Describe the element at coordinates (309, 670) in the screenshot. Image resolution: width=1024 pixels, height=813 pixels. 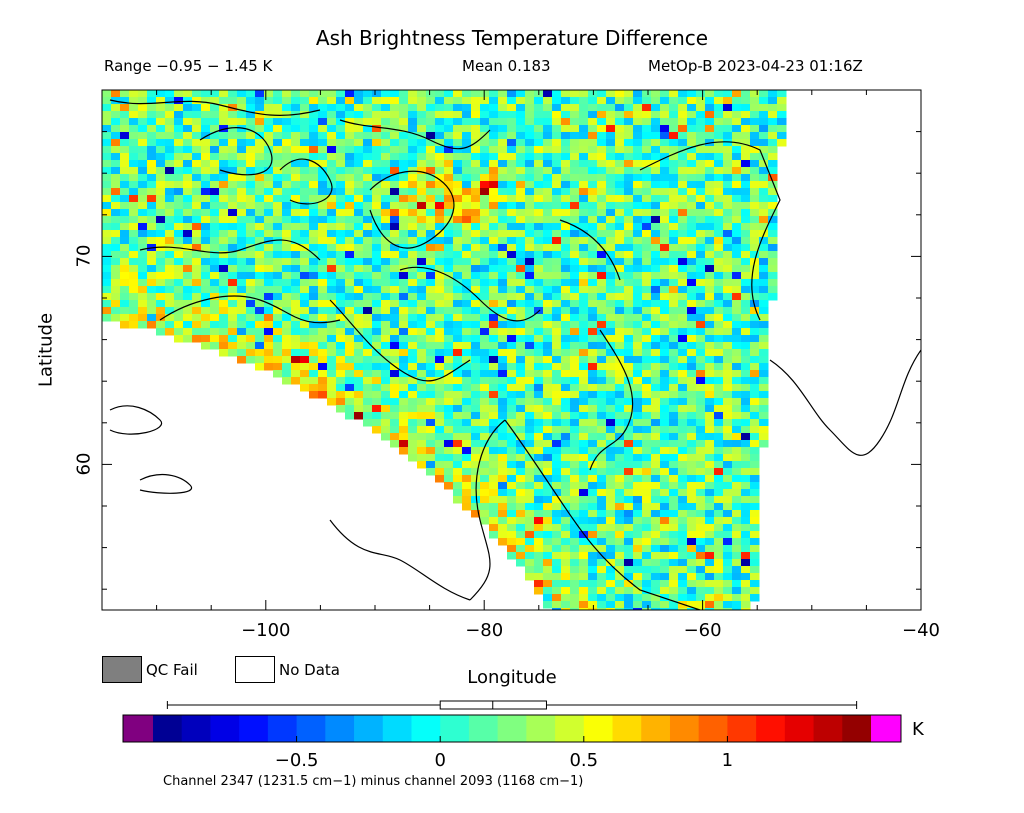
I see `no-data-label: No Data` at that location.